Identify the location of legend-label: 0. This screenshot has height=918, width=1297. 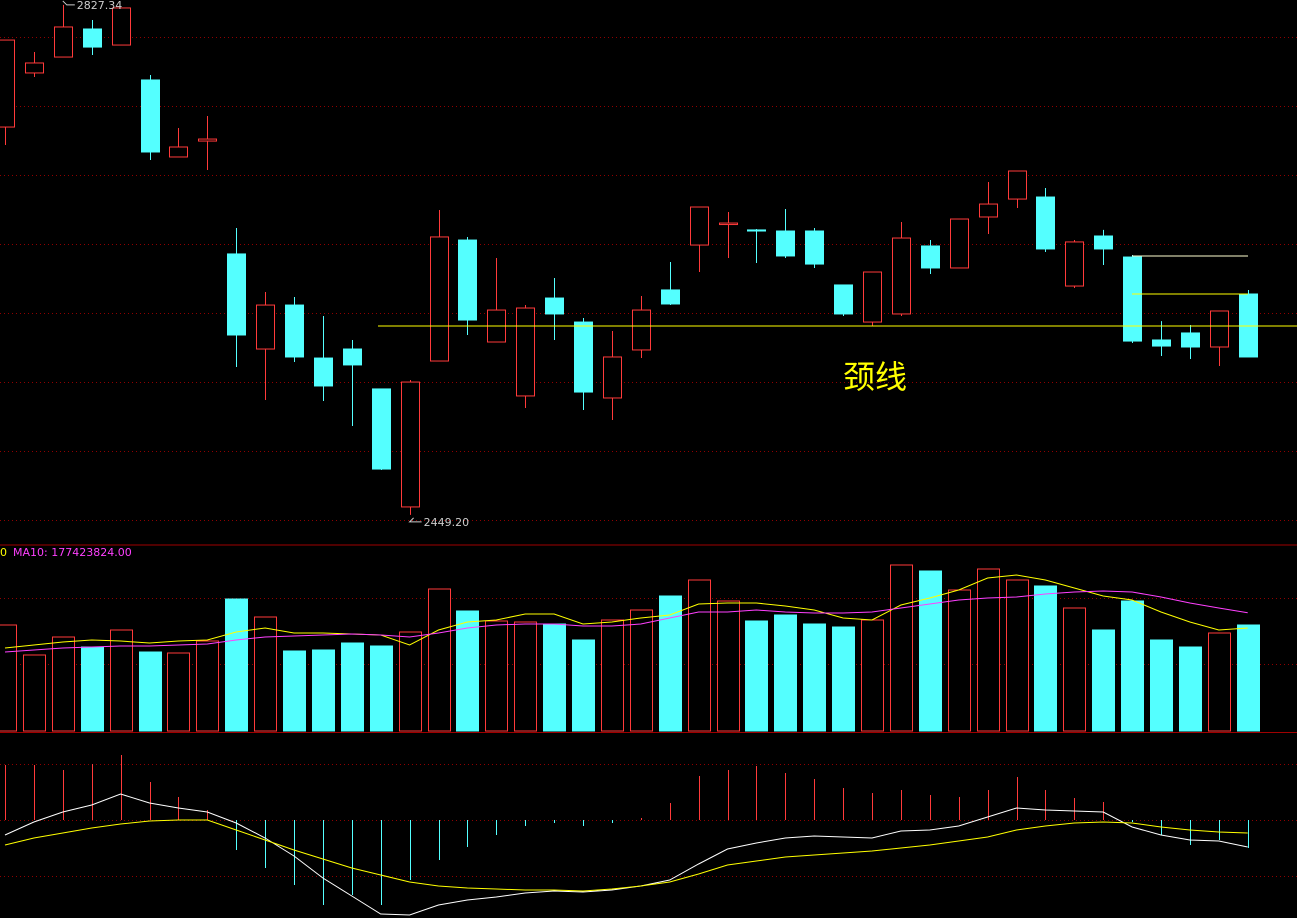
(3, 552).